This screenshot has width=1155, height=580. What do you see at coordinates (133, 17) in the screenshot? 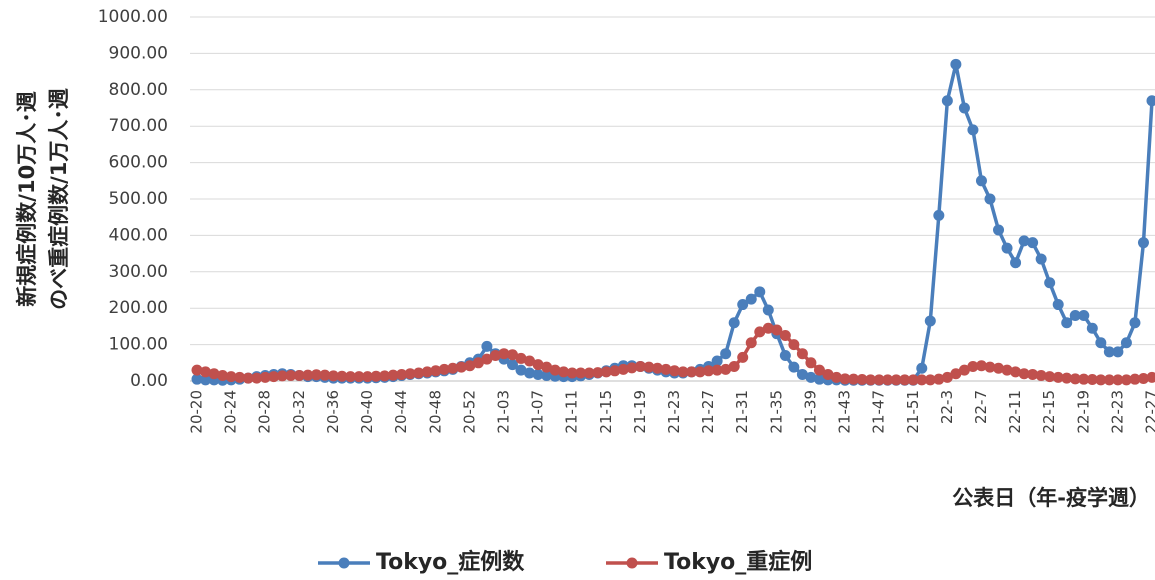
I see `y-tick-label: 1000.00` at bounding box center [133, 17].